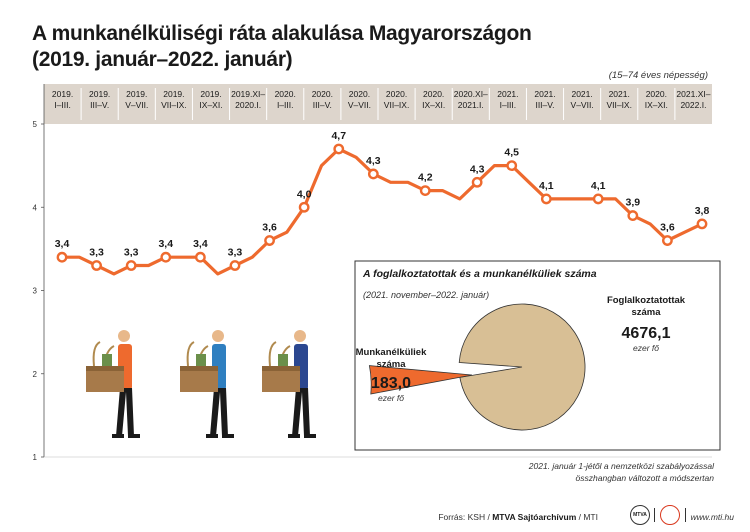 The image size is (750, 532). What do you see at coordinates (304, 194) in the screenshot?
I see `data-label: 4,0` at bounding box center [304, 194].